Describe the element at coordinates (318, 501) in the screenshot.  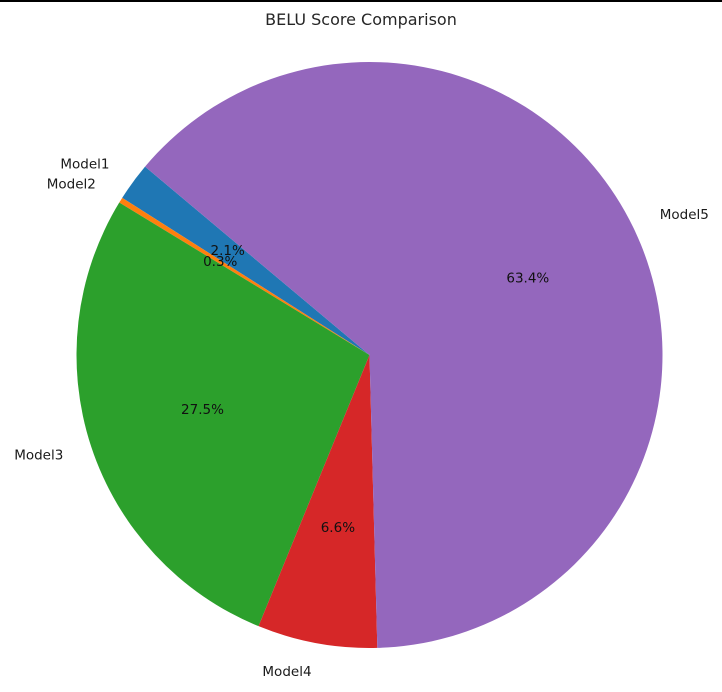
I see `pie-slice-model4` at that location.